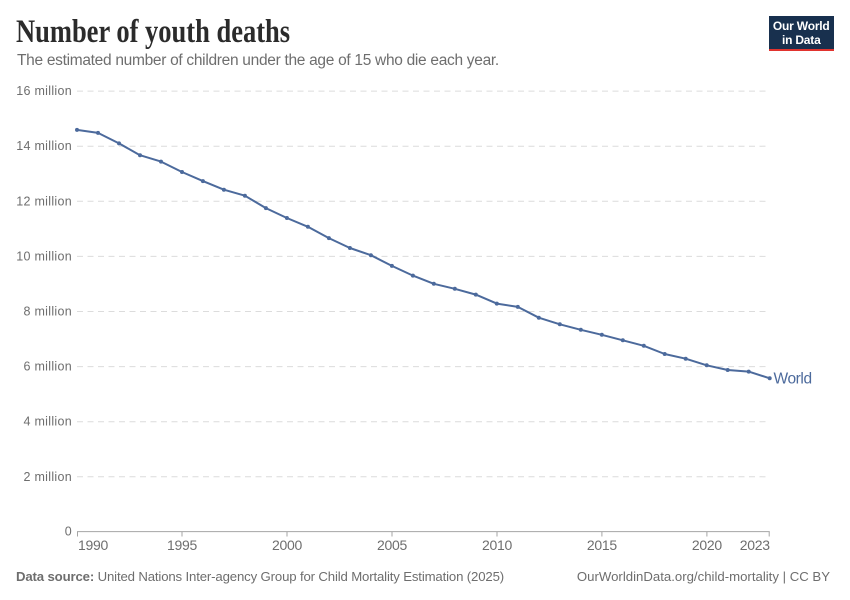 This screenshot has height=600, width=850. Describe the element at coordinates (602, 545) in the screenshot. I see `svg-text: 2015` at that location.